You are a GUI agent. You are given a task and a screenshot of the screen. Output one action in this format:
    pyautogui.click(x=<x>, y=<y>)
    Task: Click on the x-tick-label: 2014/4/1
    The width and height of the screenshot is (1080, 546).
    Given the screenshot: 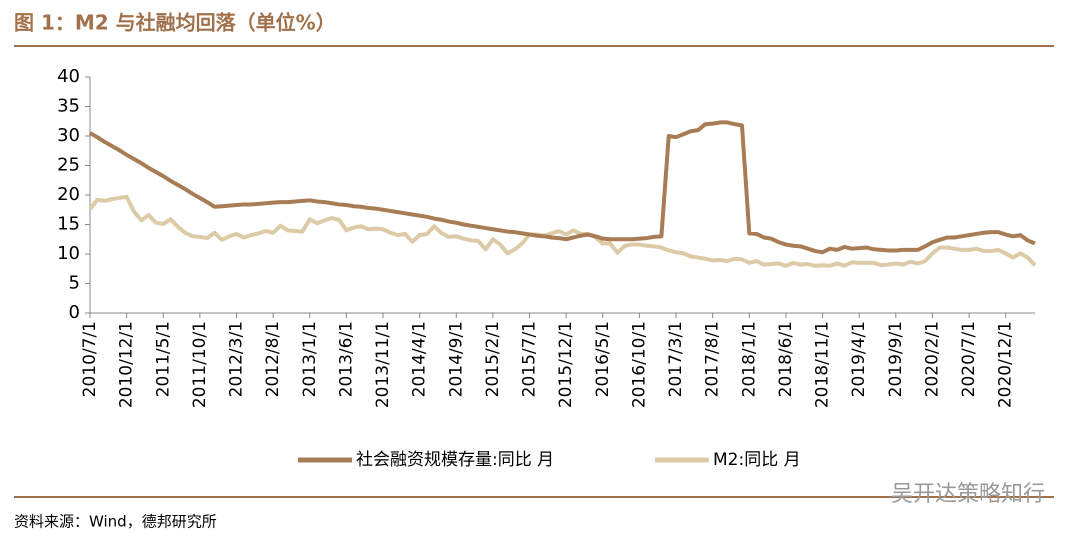 What is the action you would take?
    pyautogui.click(x=420, y=359)
    